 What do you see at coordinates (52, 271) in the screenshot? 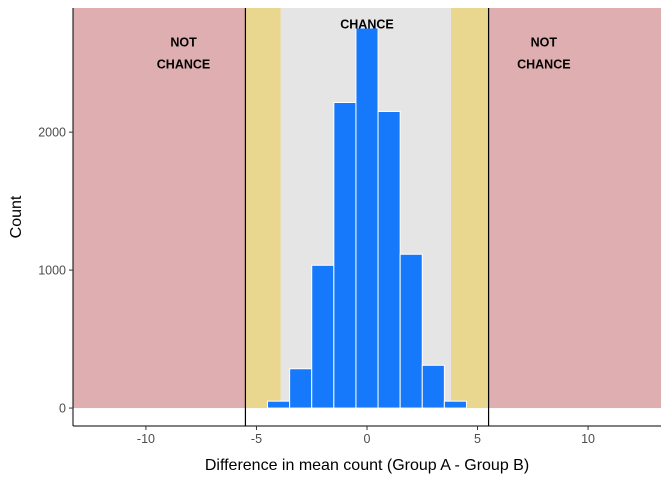
I see `y-tick-label: 1000` at bounding box center [52, 271].